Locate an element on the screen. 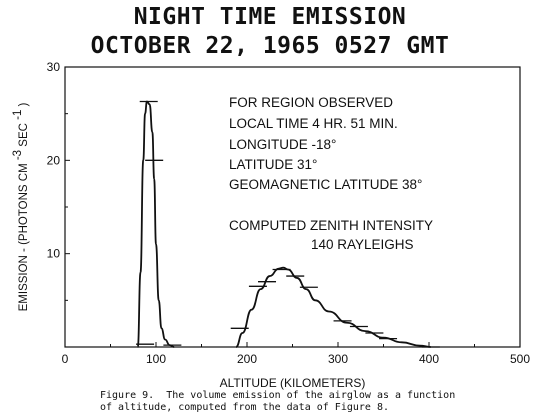 The image size is (540, 420). x-tick-label: 400 is located at coordinates (429, 359).